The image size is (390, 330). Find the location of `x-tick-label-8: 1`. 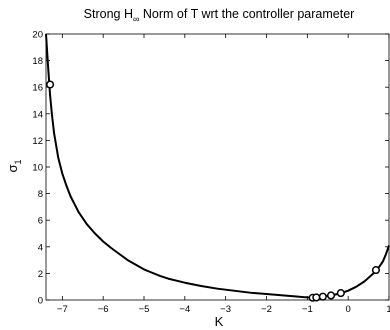

x-tick-label-8: 1 is located at coordinates (388, 309).